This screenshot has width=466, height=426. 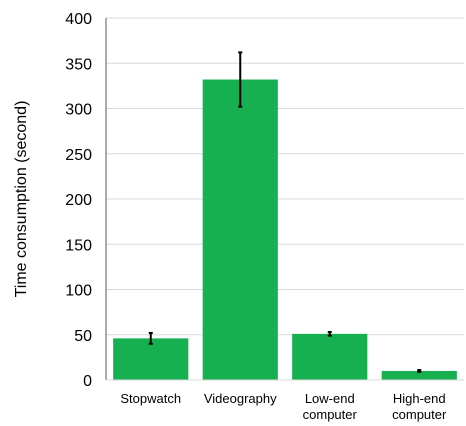 What do you see at coordinates (78, 19) in the screenshot?
I see `y-tick-label: 400` at bounding box center [78, 19].